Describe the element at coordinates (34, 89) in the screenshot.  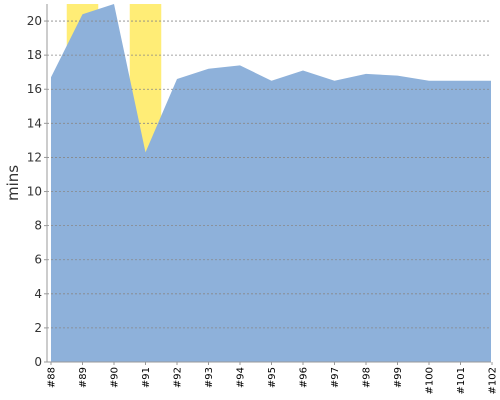
I see `y-tick-label: 16` at that location.